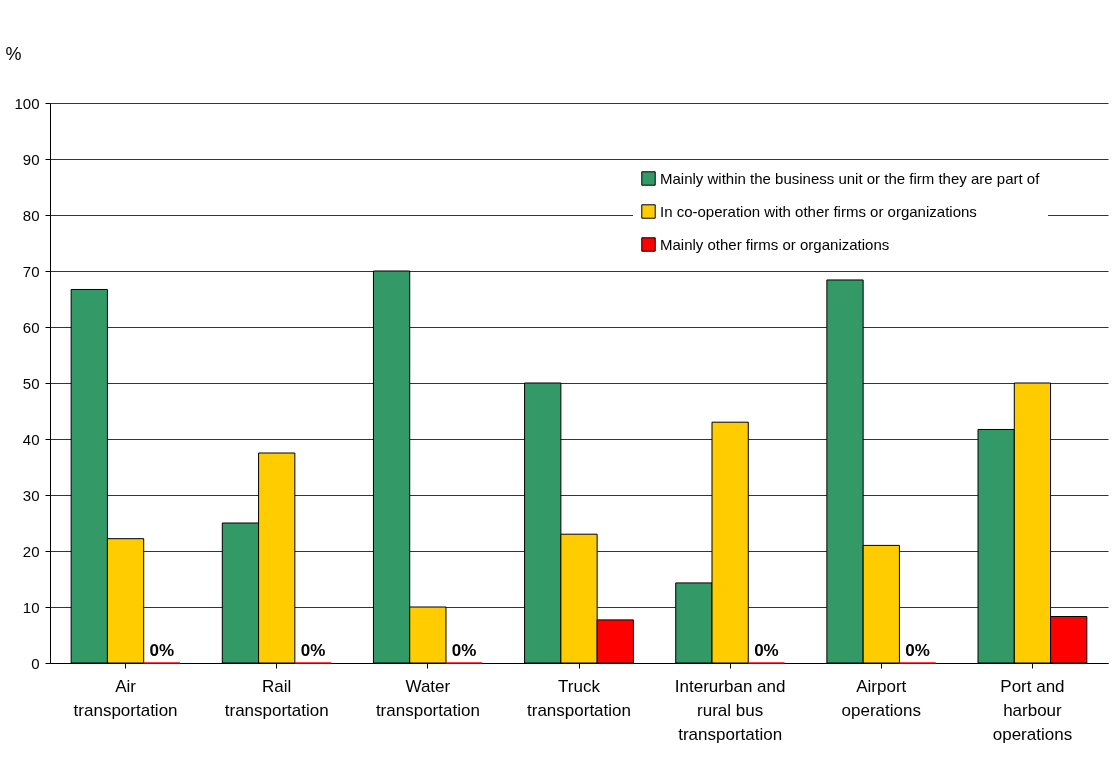 This screenshot has height=770, width=1118. I want to click on x-tick-label: Rail transportation, so click(276, 698).